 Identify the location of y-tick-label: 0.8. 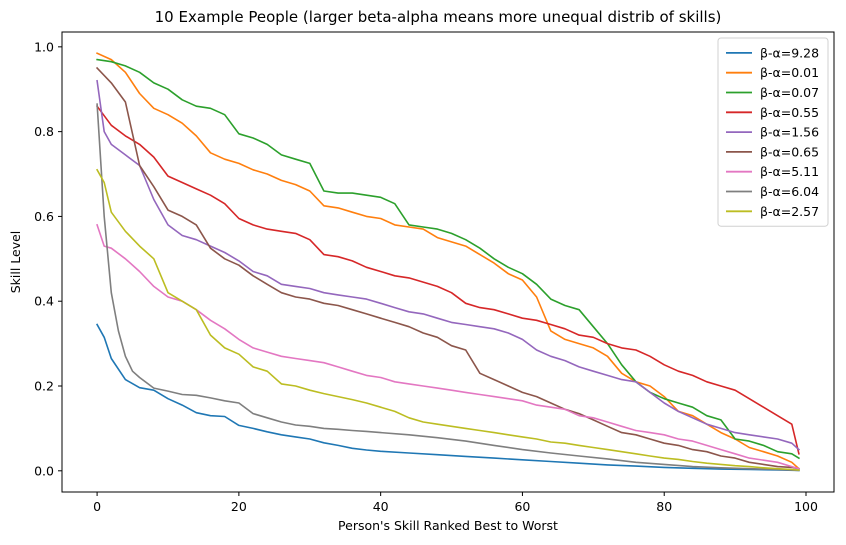
(44, 131).